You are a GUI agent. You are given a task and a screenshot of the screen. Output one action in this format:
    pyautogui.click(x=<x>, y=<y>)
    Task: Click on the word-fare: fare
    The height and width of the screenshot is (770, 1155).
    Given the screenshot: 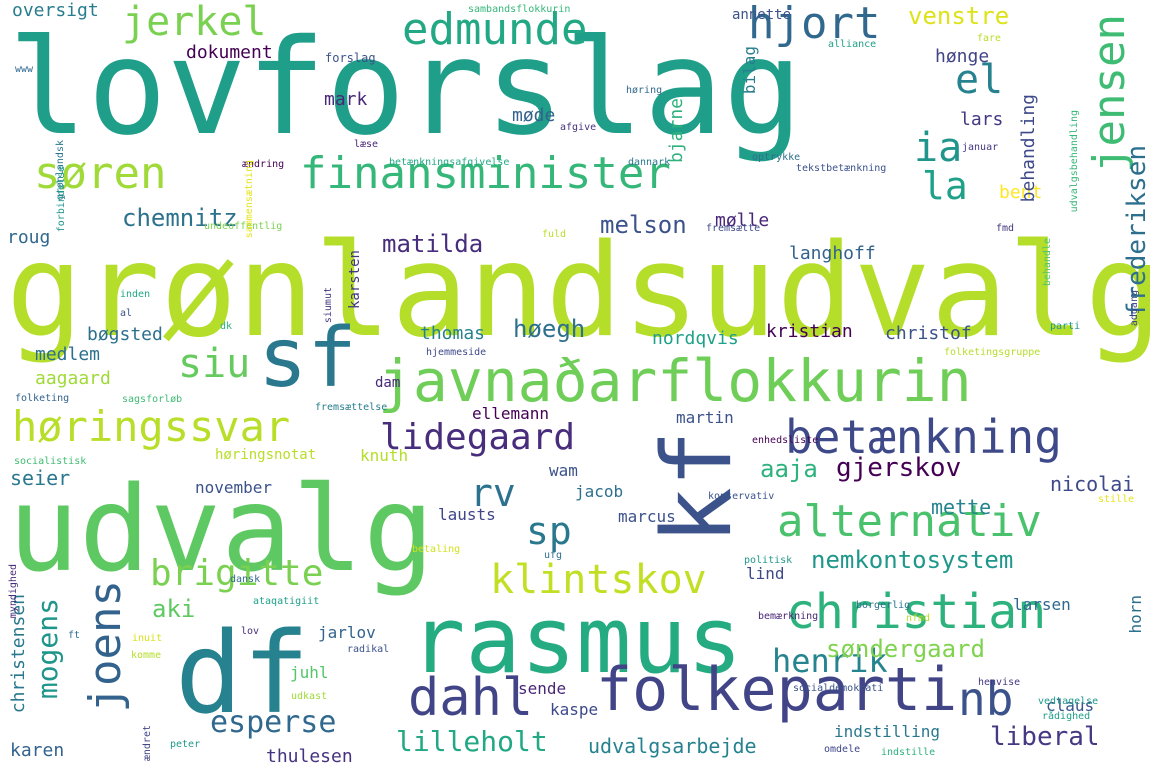 What is the action you would take?
    pyautogui.click(x=989, y=38)
    